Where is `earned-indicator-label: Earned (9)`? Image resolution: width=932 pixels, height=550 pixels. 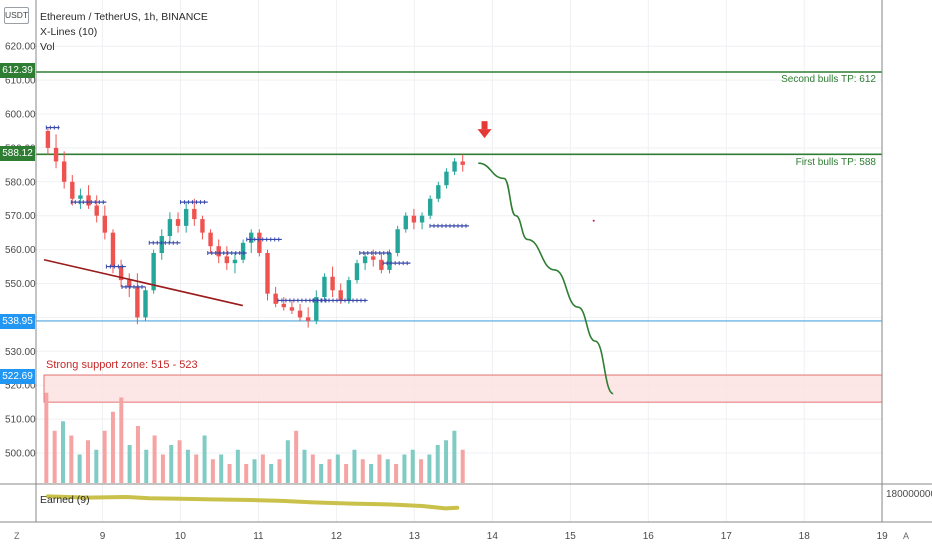
earned-indicator-label: Earned (9) is located at coordinates (65, 500).